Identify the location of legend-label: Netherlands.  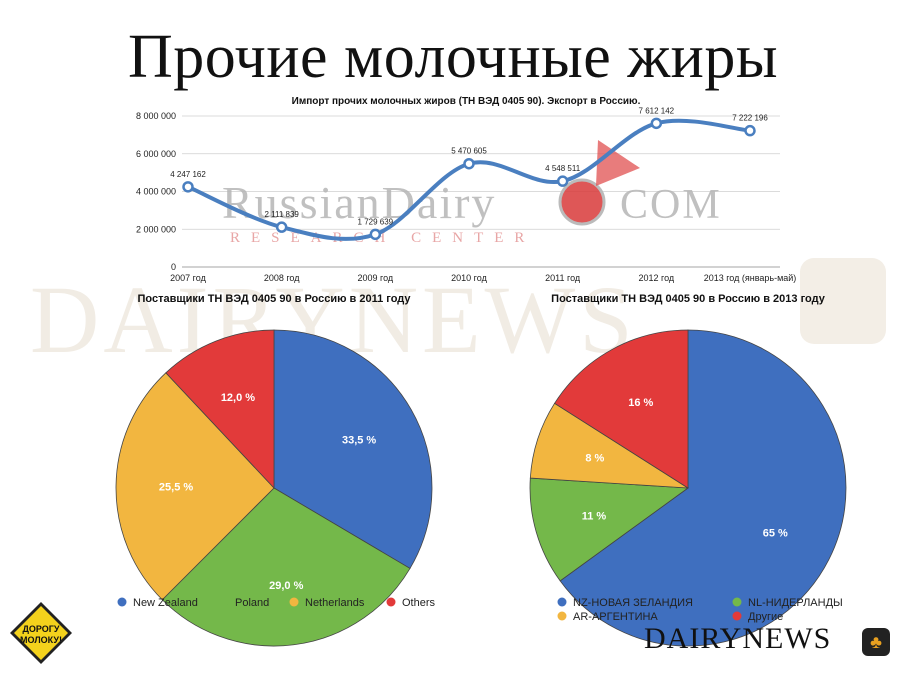
(335, 603).